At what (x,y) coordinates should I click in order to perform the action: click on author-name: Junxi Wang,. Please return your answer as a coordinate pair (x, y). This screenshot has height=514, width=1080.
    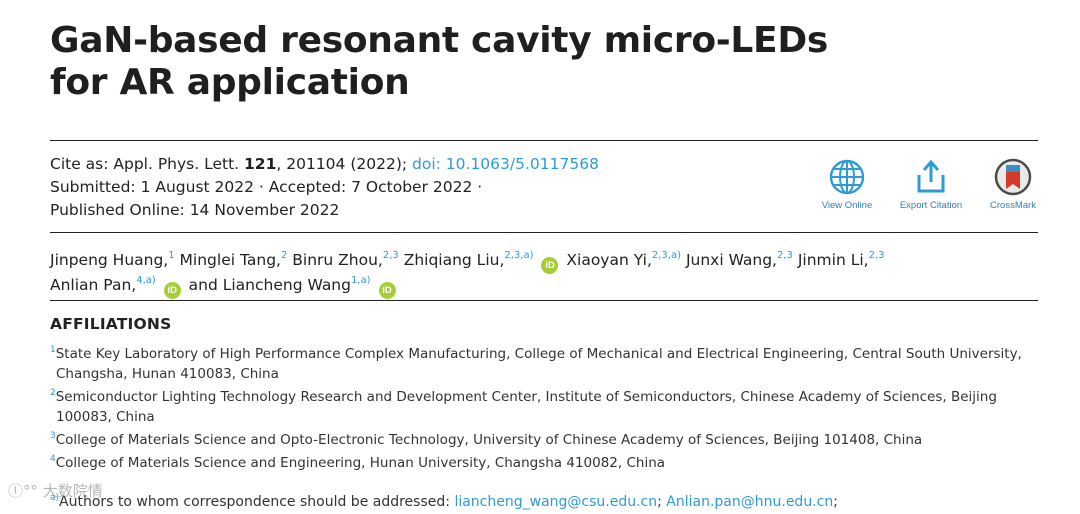
    Looking at the image, I should click on (731, 260).